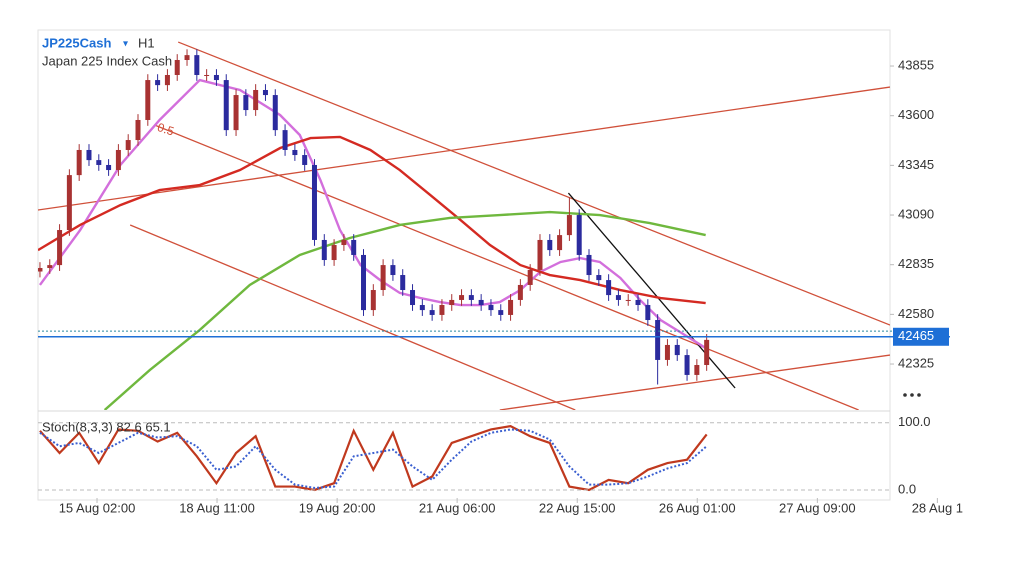 Image resolution: width=1024 pixels, height=576 pixels. I want to click on x-tick-label: 22 Aug 15:00, so click(577, 507).